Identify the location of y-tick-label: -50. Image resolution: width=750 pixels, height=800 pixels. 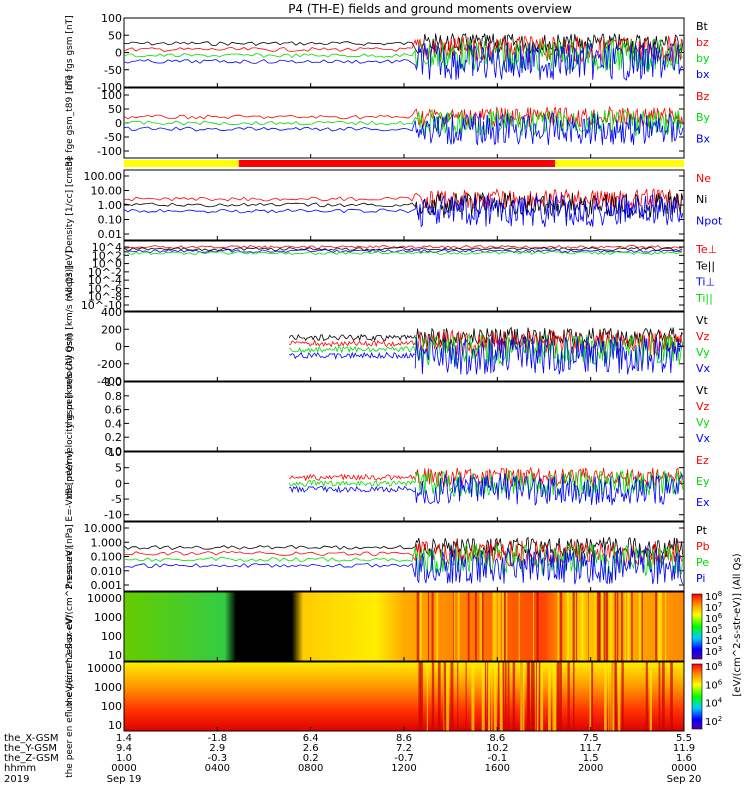
(113, 137).